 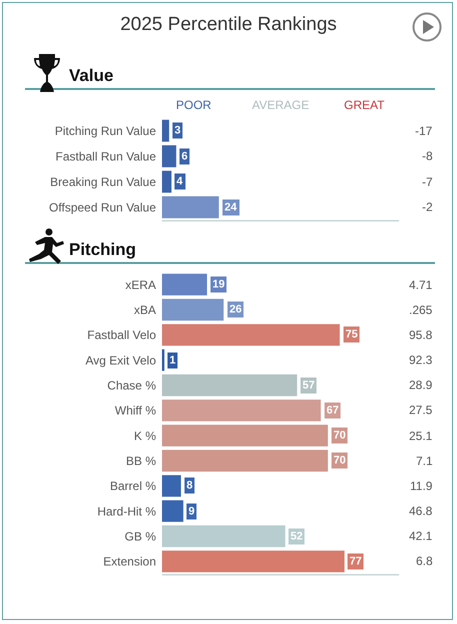 What do you see at coordinates (140, 285) in the screenshot?
I see `y-tick-label: xERA` at bounding box center [140, 285].